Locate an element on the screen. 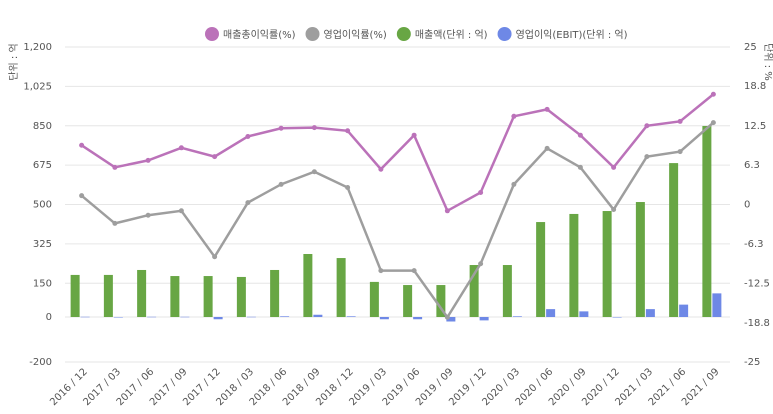 The image size is (773, 414). y2-tick-label: 25 is located at coordinates (750, 47).